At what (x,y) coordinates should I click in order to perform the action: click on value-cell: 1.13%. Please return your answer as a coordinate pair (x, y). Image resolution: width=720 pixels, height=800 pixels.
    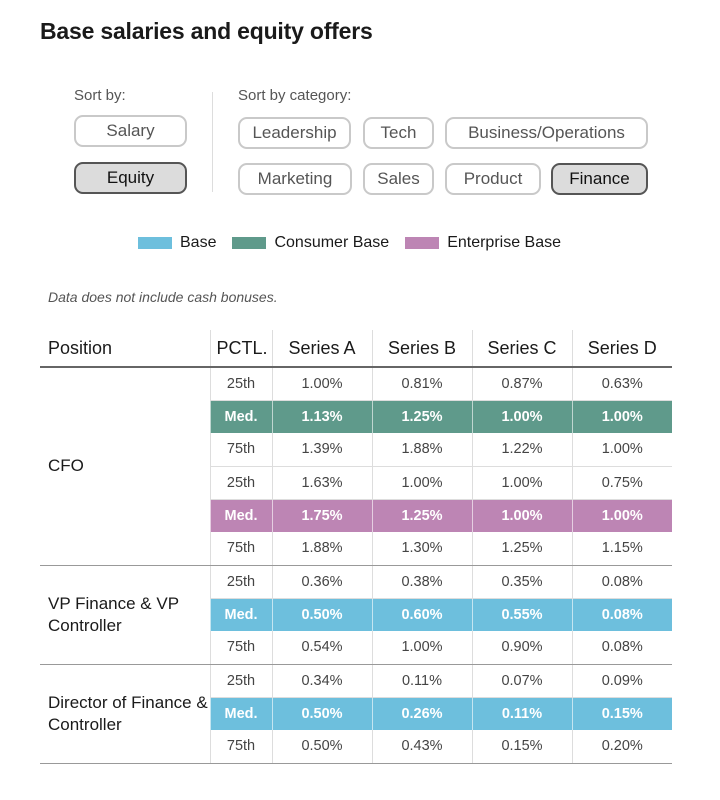
    Looking at the image, I should click on (321, 416).